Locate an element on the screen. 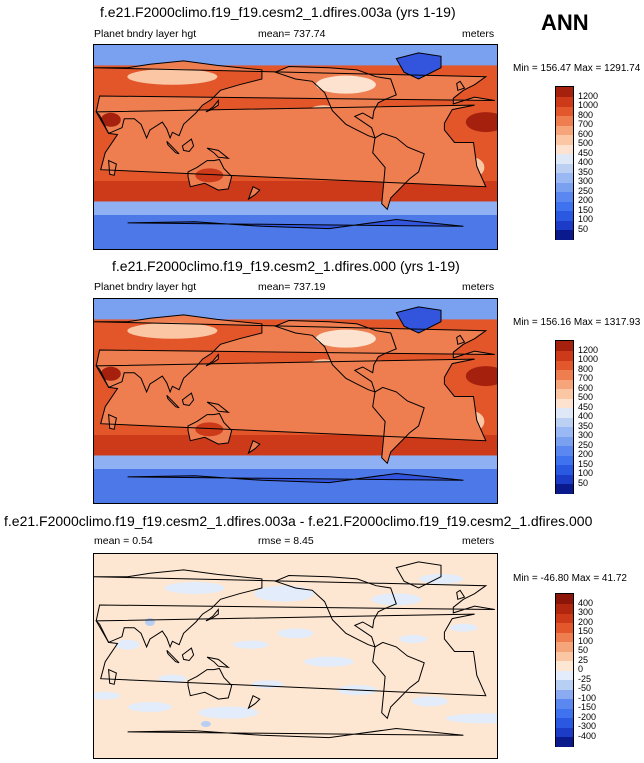 Image resolution: width=644 pixels, height=763 pixels. land-fill-eurasia is located at coordinates (294, 99).